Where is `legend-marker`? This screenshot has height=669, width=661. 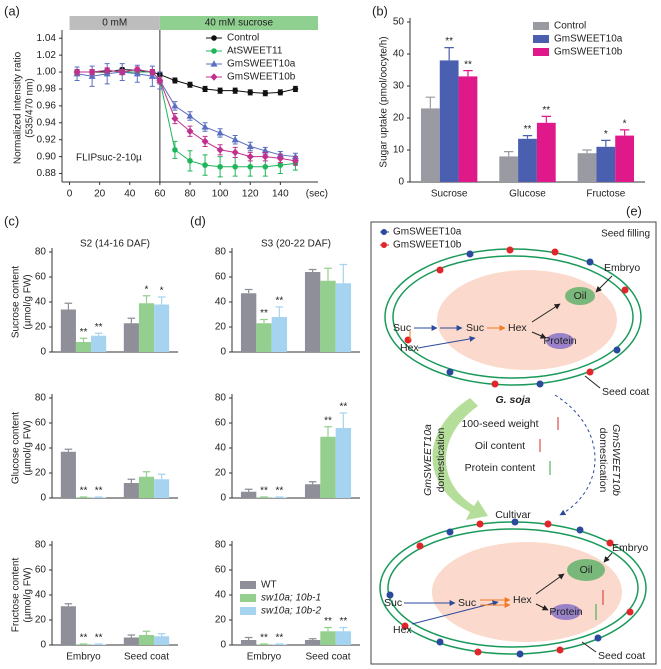 legend-marker is located at coordinates (214, 63).